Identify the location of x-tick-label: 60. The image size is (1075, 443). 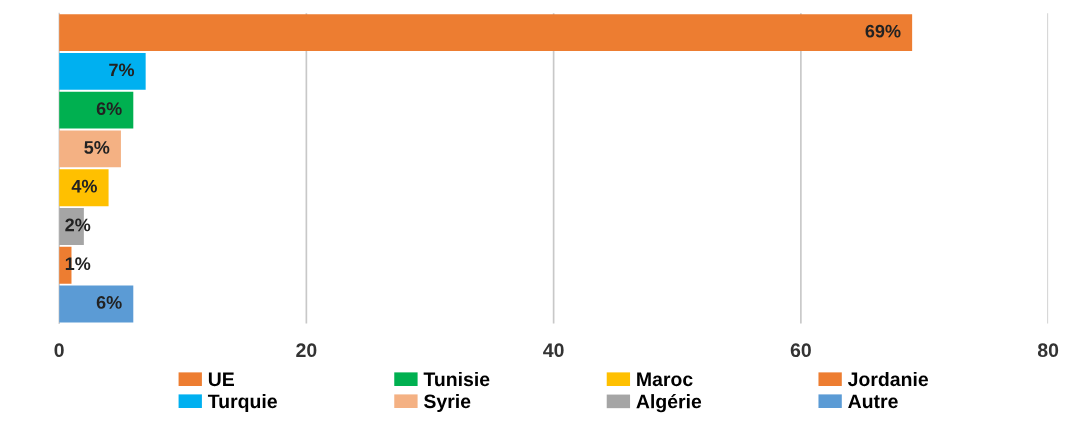
(800, 350).